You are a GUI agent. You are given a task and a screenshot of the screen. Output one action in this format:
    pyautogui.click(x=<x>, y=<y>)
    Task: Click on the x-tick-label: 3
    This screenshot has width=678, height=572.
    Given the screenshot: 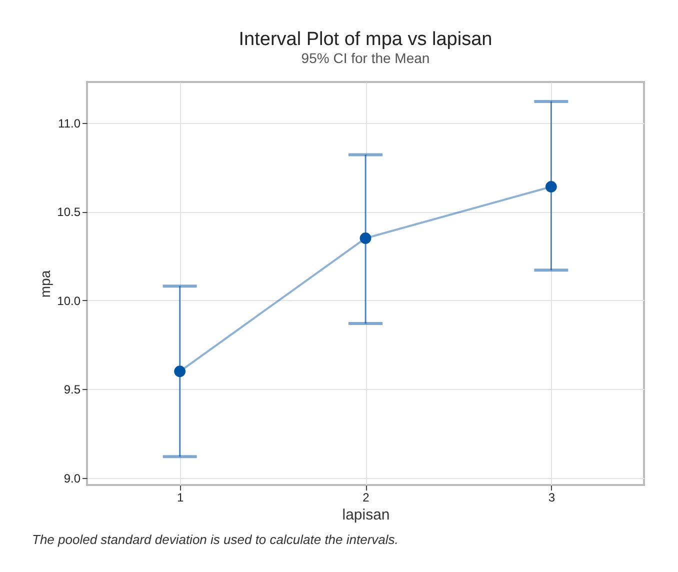 What is the action you would take?
    pyautogui.click(x=552, y=497)
    